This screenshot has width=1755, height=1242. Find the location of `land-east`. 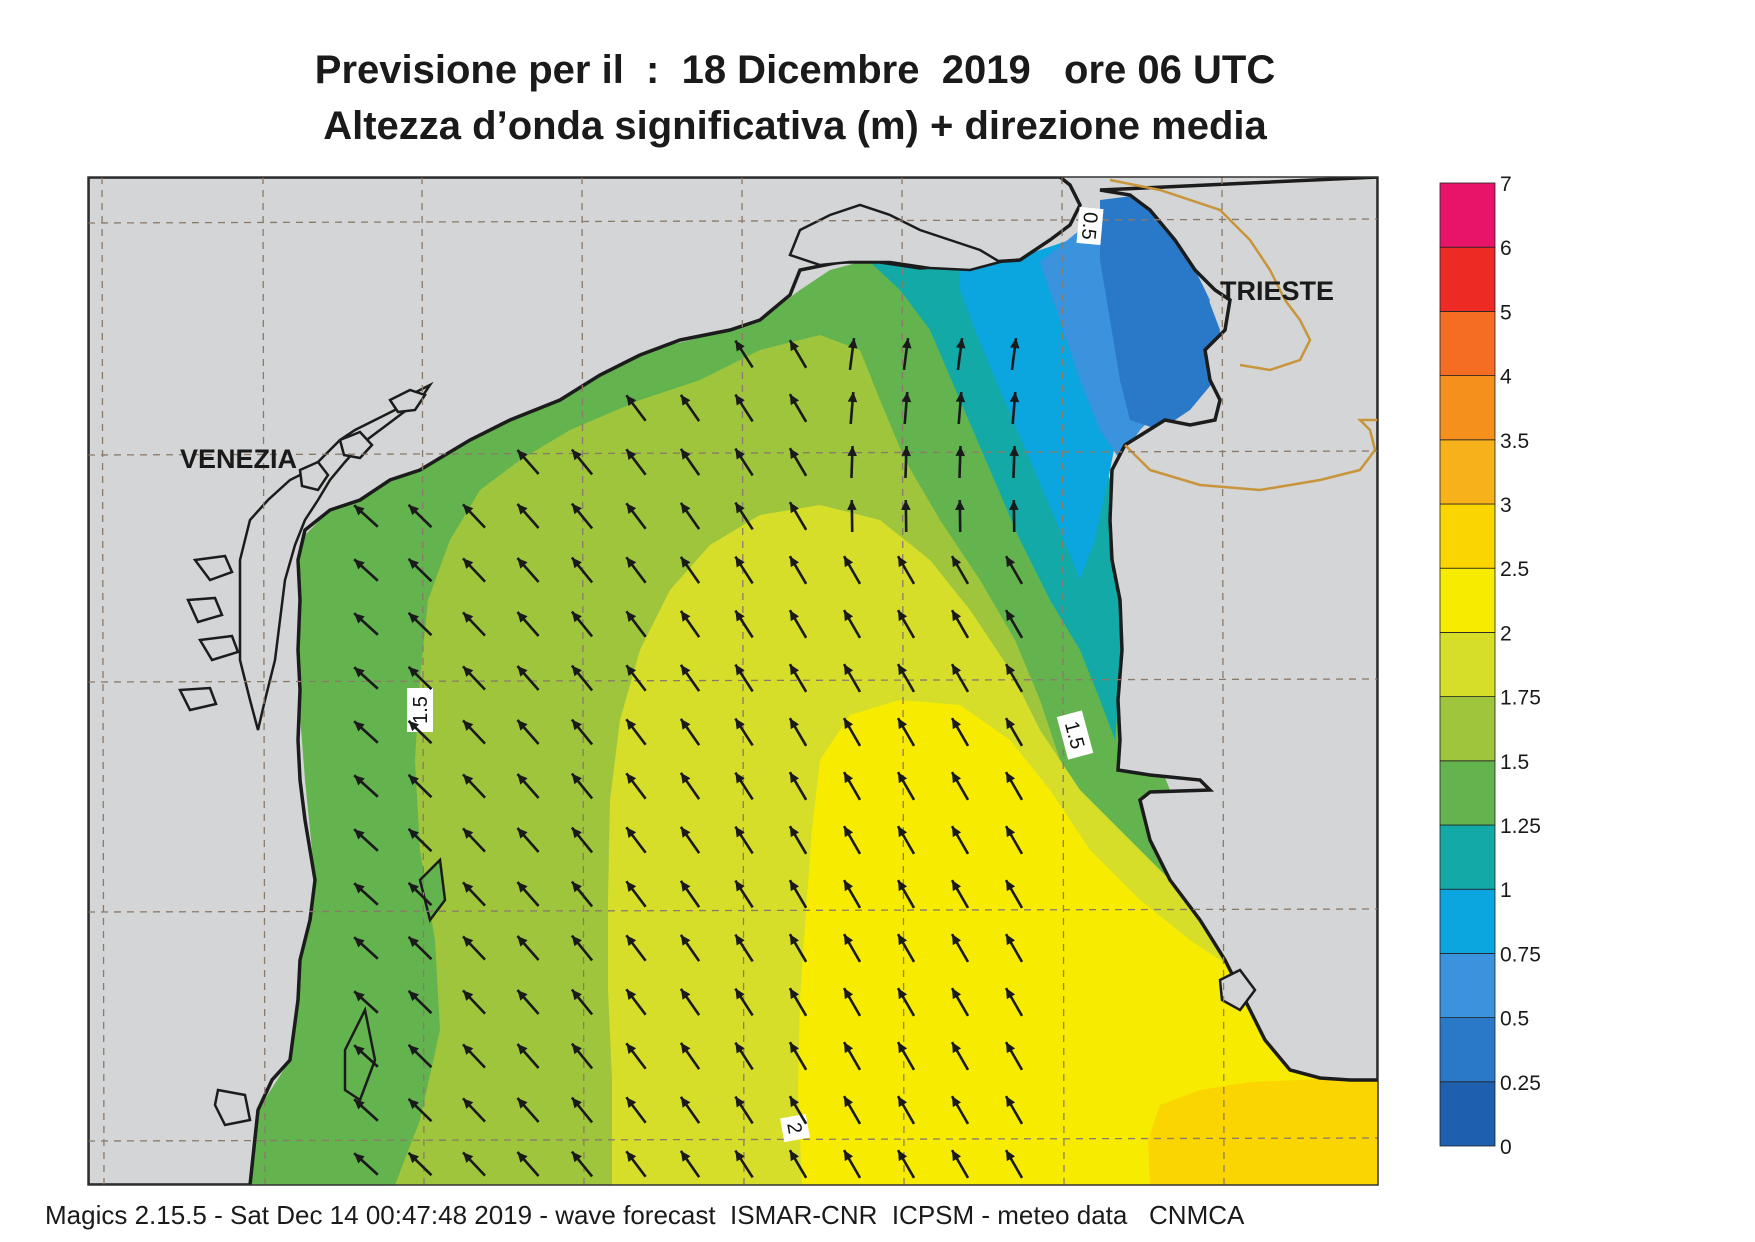

land-east is located at coordinates (1238, 629).